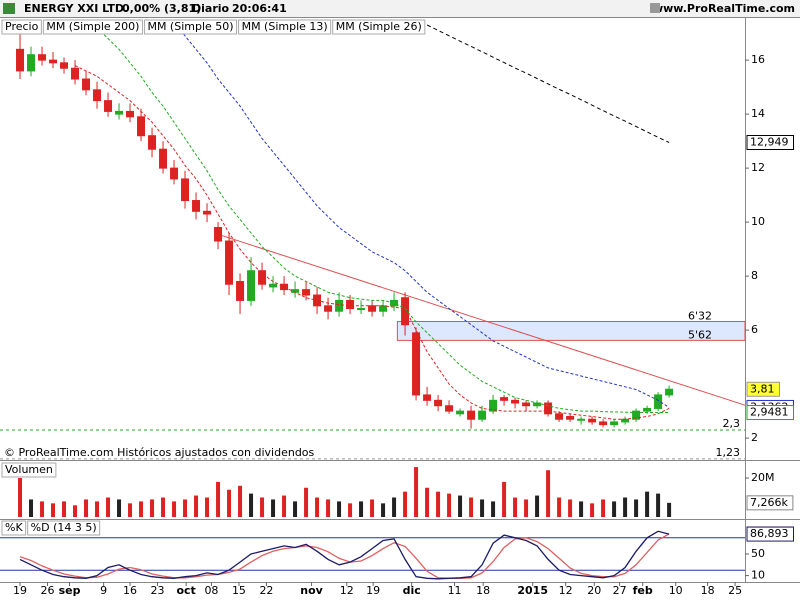 The width and height of the screenshot is (800, 600). I want to click on x-tick-label: feb, so click(643, 590).